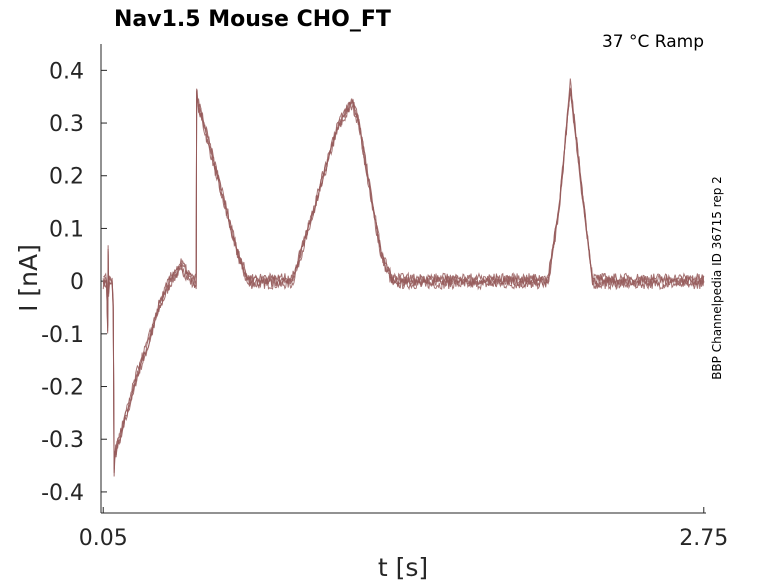  Describe the element at coordinates (653, 42) in the screenshot. I see `chart-subtitle: 37 °C Ramp` at that location.